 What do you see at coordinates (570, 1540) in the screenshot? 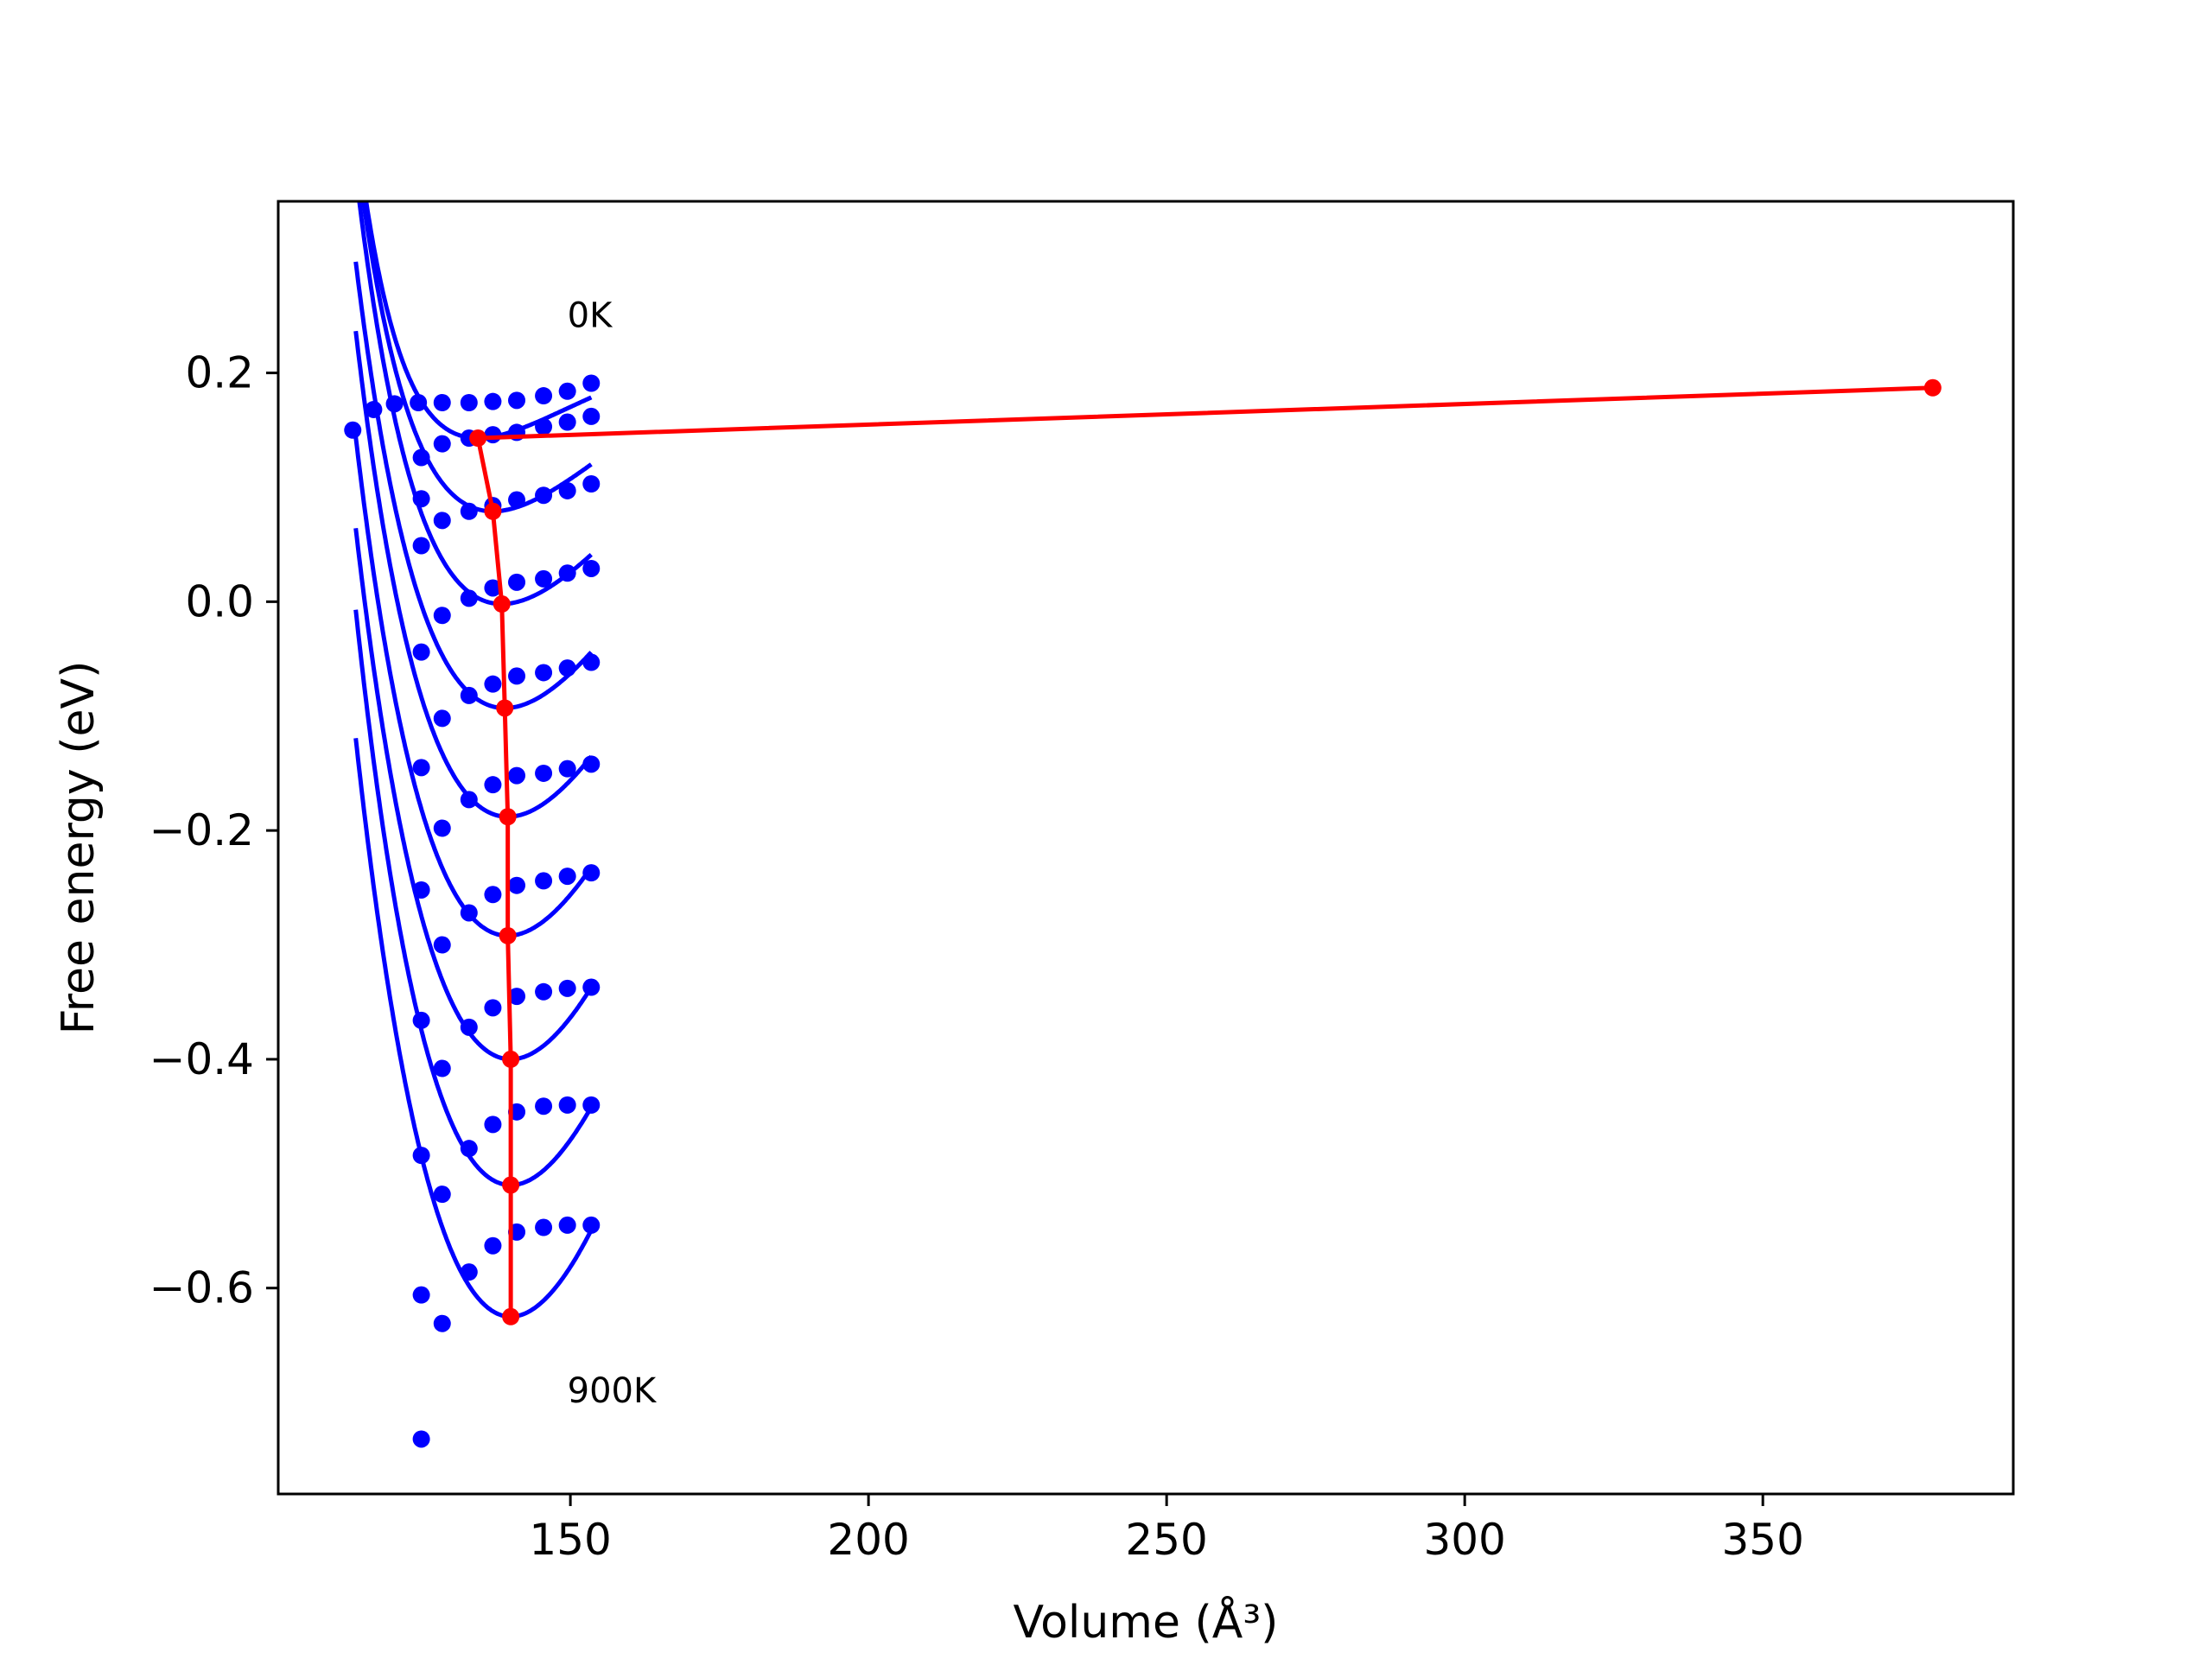
I see `x-tick-label-0: 150` at bounding box center [570, 1540].